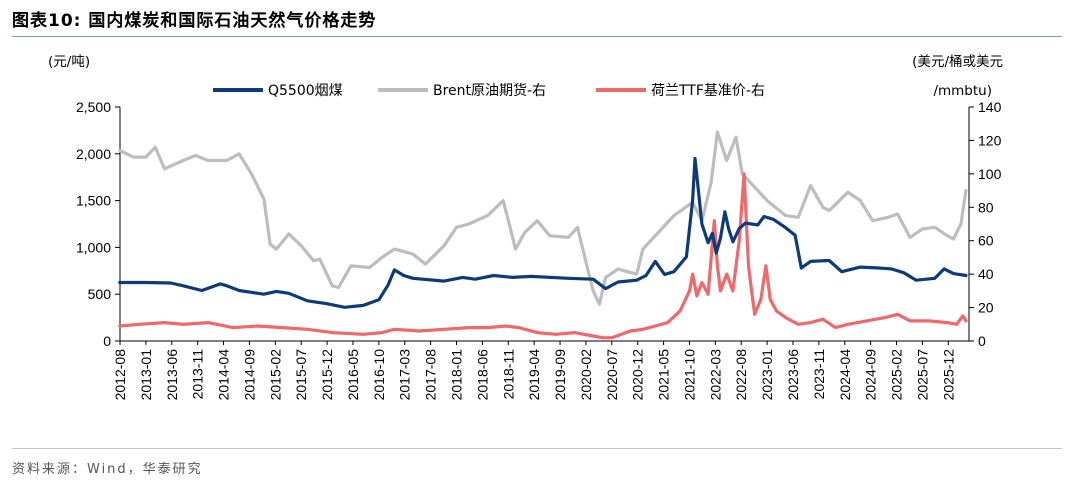 The height and width of the screenshot is (486, 1080). What do you see at coordinates (120, 375) in the screenshot?
I see `x-tick-label: 2012-08` at bounding box center [120, 375].